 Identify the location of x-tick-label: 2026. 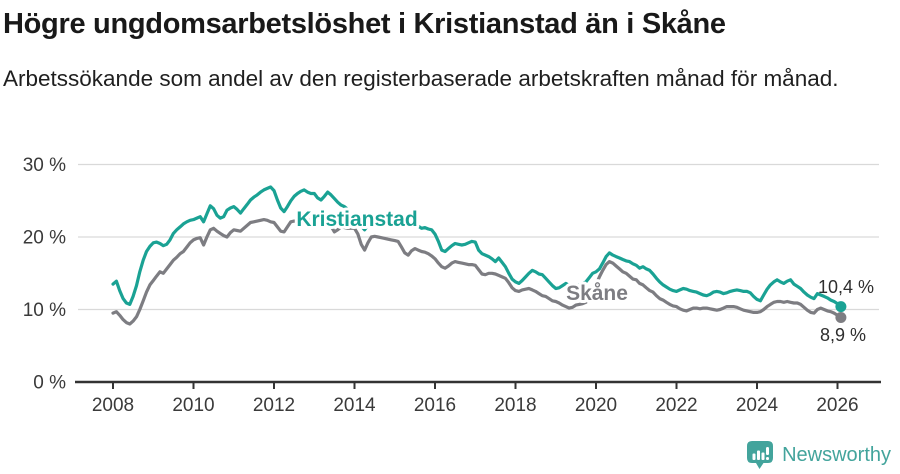
(837, 405).